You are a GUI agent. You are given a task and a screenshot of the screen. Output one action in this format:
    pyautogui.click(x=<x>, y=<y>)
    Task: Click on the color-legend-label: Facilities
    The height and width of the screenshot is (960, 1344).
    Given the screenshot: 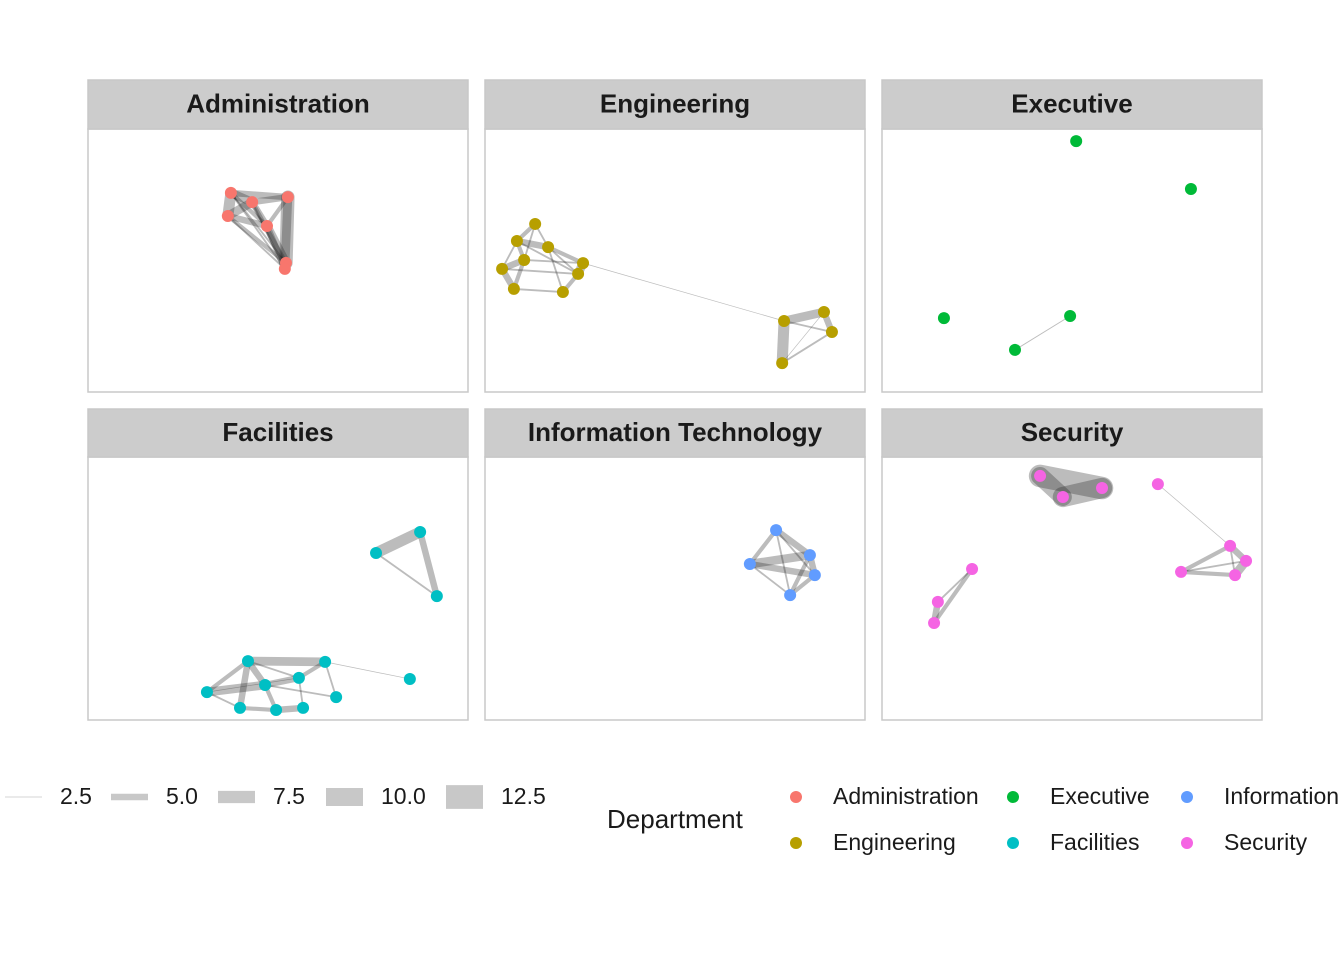 What is the action you would take?
    pyautogui.click(x=1094, y=842)
    